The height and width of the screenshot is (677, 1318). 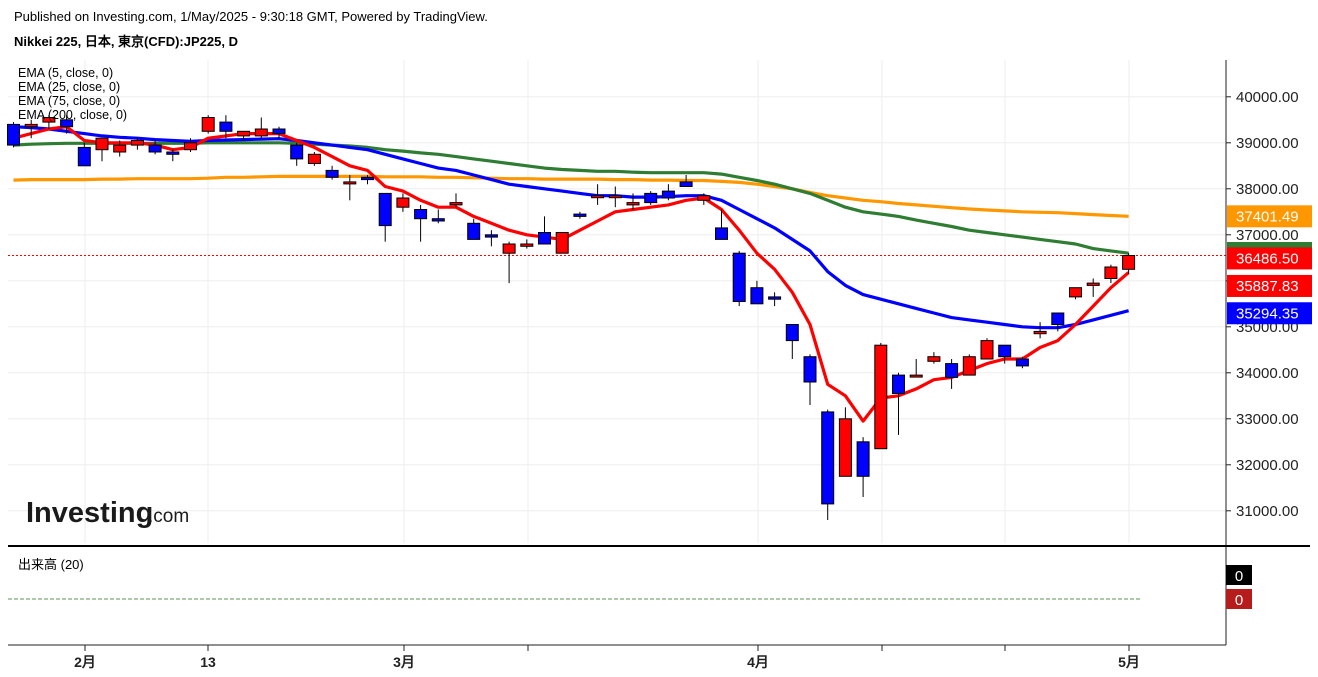 I want to click on price-badge-label: 37401.49, so click(x=1267, y=216).